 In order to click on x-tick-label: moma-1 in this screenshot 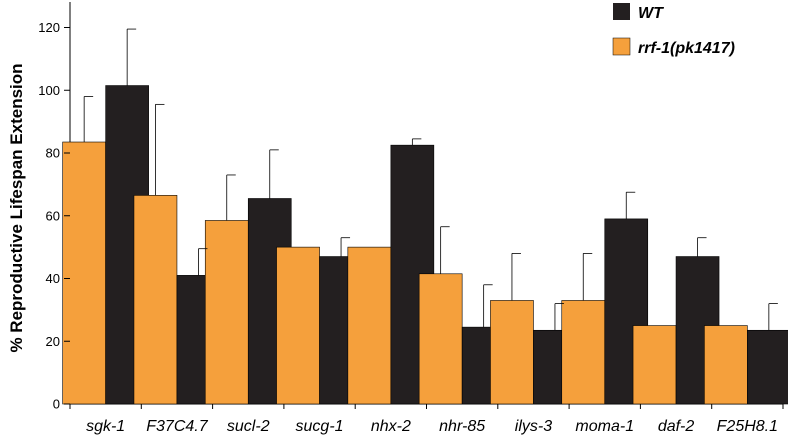, I will do `click(604, 426)`.